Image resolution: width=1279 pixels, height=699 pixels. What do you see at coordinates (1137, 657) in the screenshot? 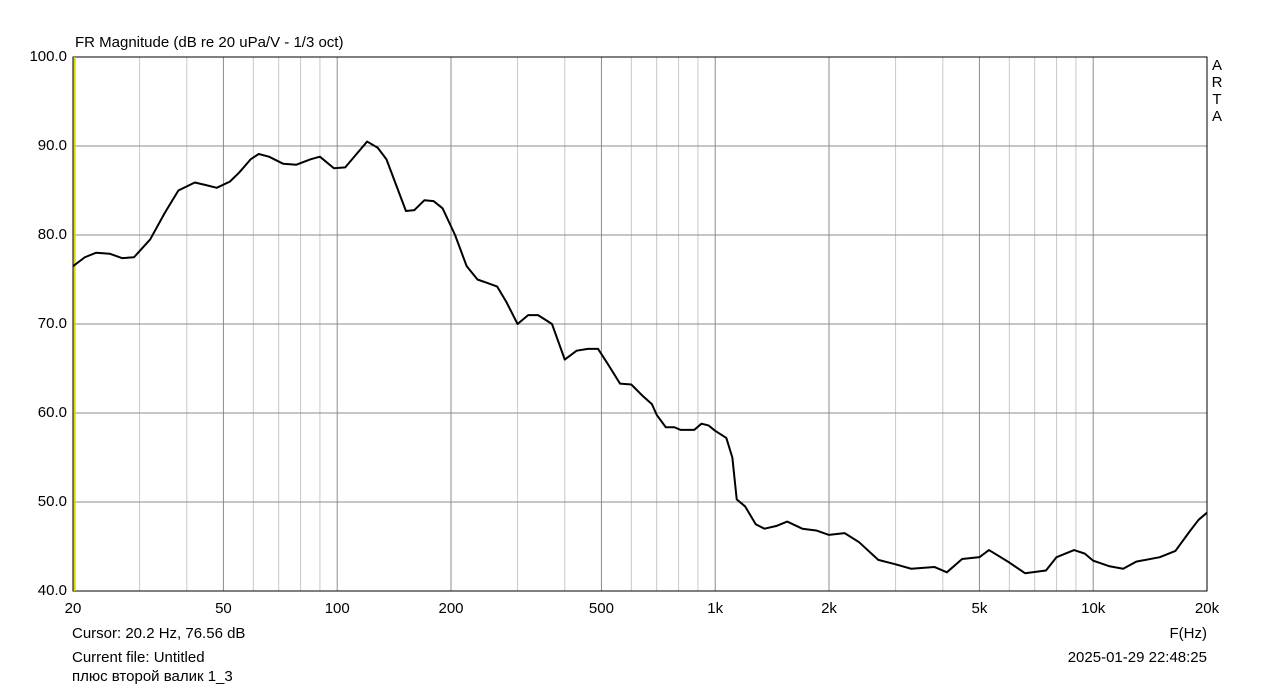
I see `timestamp: 2025-01-29 22:48:25` at bounding box center [1137, 657].